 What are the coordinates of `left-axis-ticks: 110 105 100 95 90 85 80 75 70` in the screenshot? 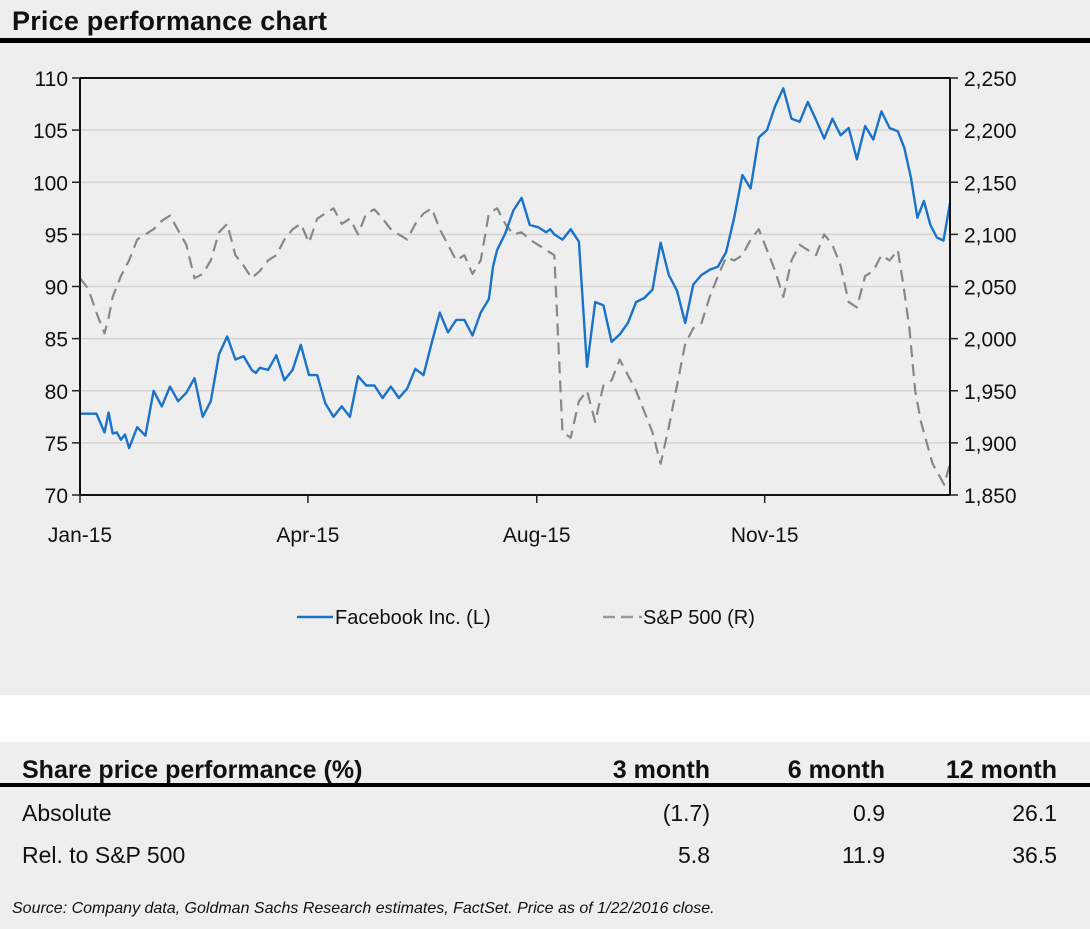 It's located at (56, 288).